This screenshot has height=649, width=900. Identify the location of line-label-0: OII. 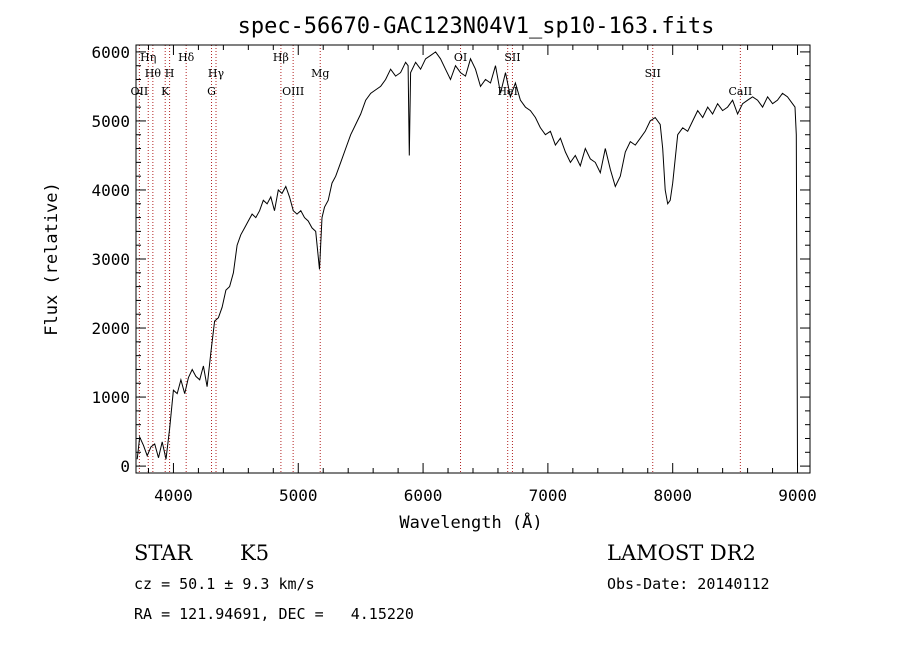
(140, 91).